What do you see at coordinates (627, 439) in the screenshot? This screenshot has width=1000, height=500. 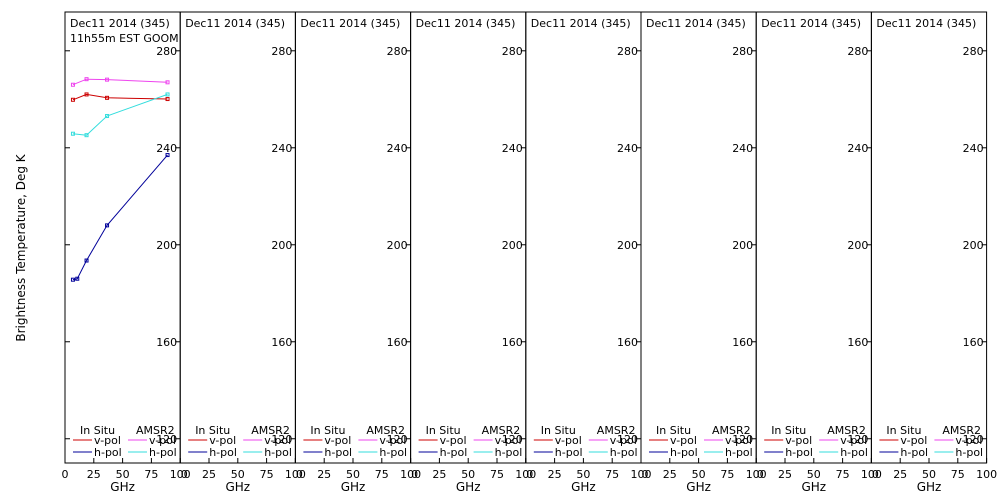 I see `y-tick-label: 120` at bounding box center [627, 439].